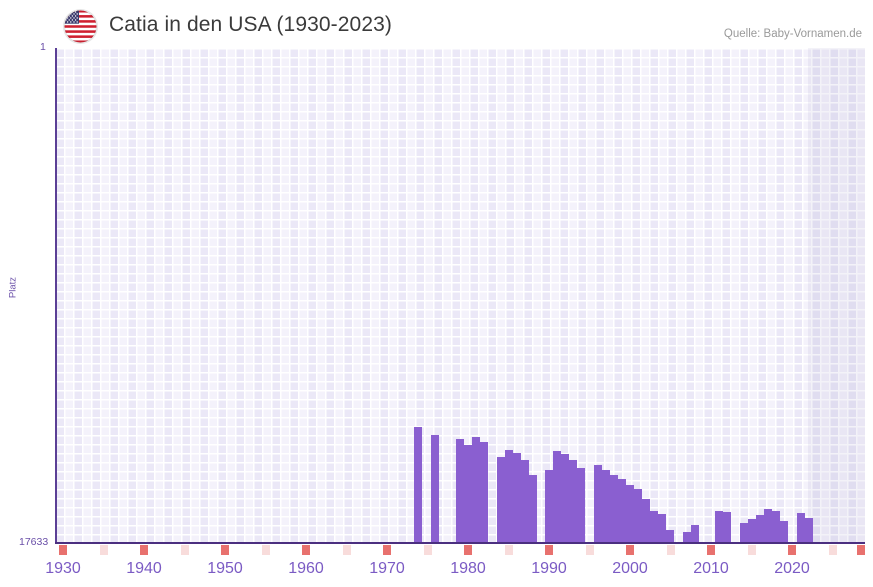 The height and width of the screenshot is (587, 873). What do you see at coordinates (468, 568) in the screenshot?
I see `x-axis-label: 1980` at bounding box center [468, 568].